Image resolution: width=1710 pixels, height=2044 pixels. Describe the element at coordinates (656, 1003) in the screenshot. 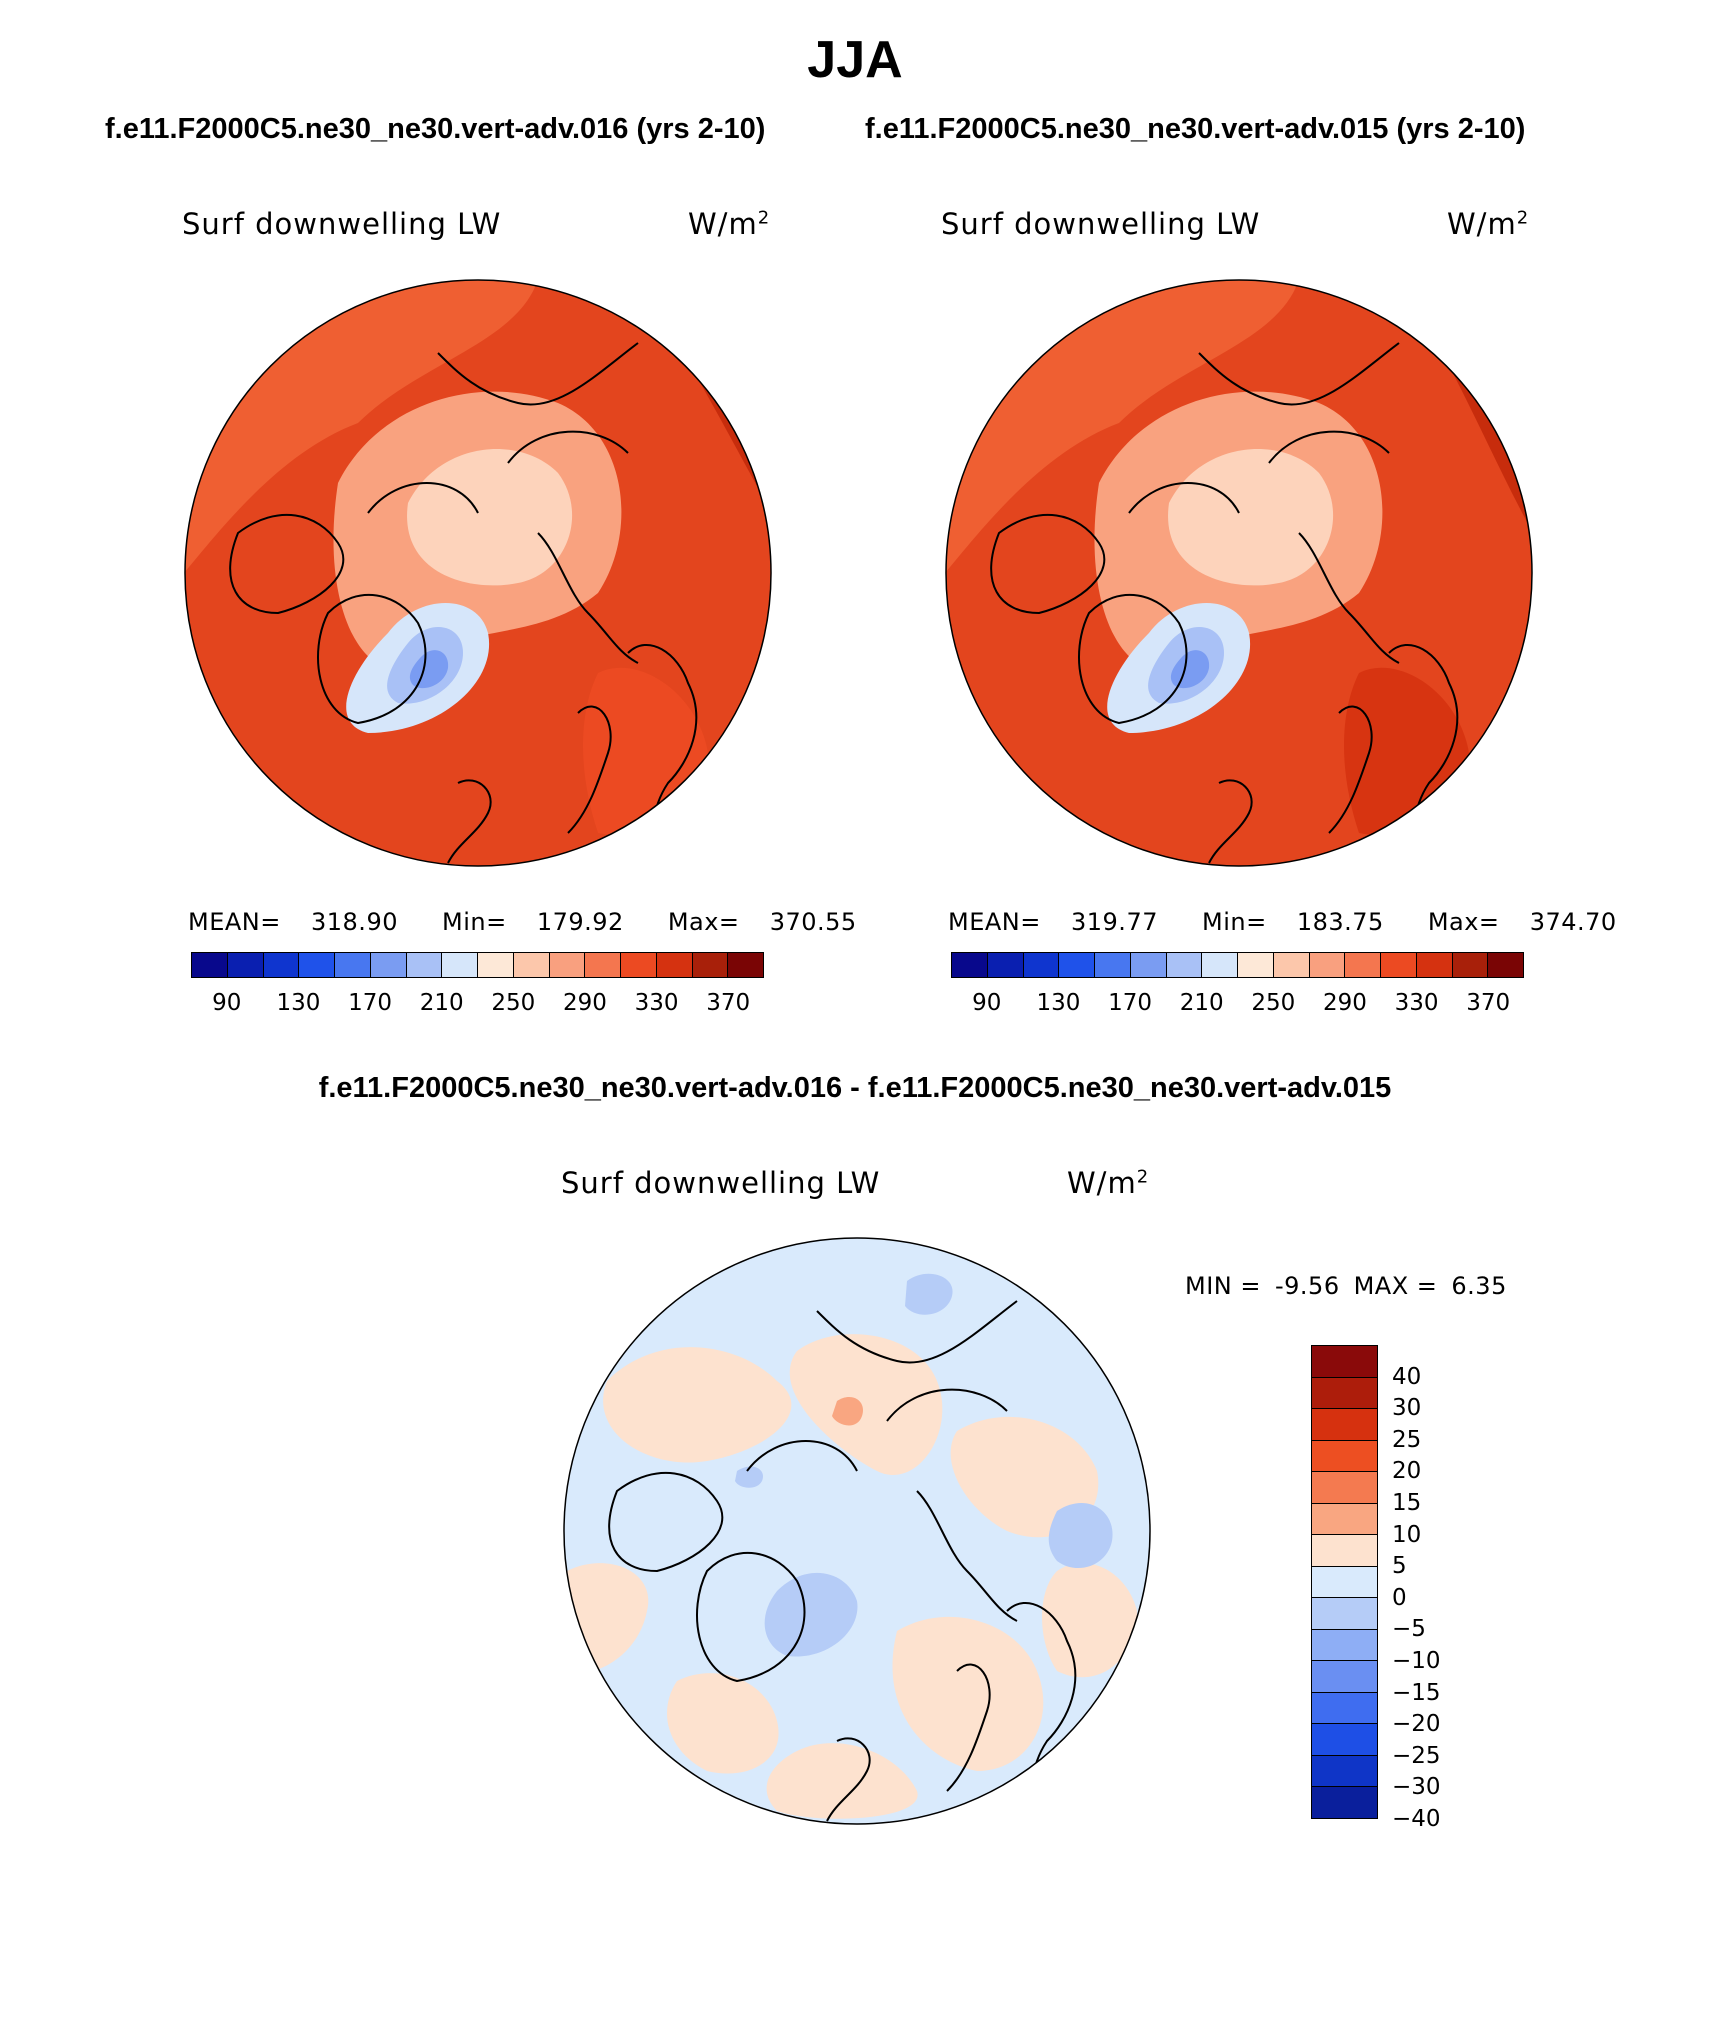

I see `panel1-colorbar-tick-label: 330` at that location.